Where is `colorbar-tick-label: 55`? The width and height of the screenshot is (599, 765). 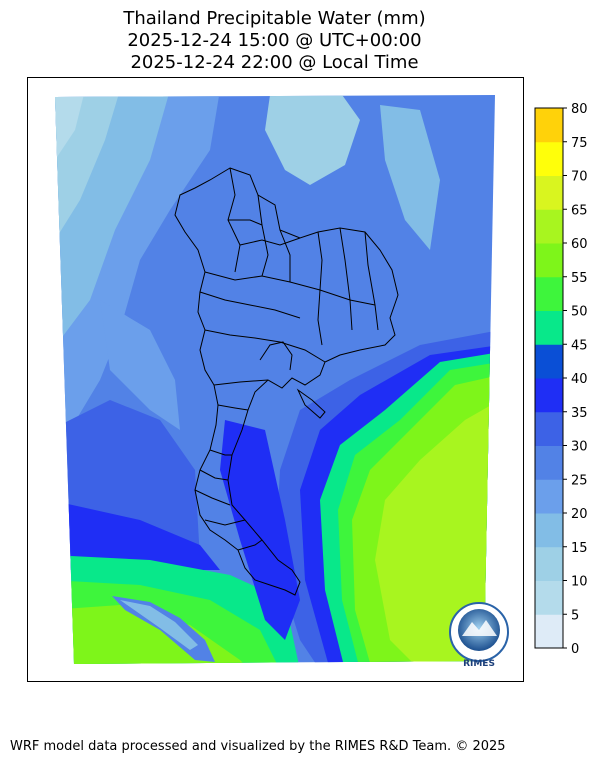
colorbar-tick-label: 55 is located at coordinates (579, 278).